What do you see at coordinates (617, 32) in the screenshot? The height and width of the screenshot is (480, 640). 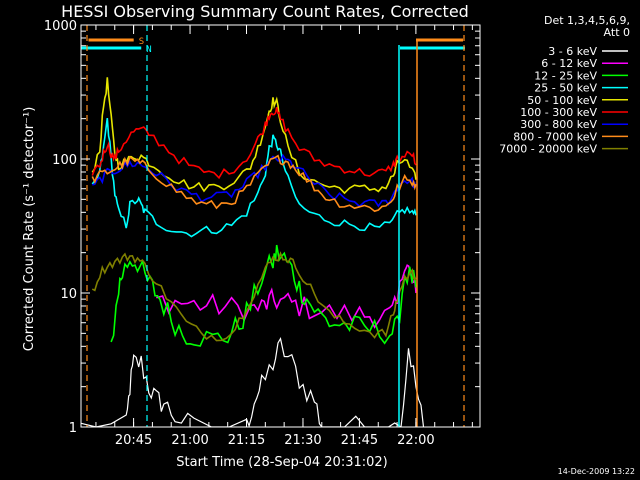 I see `legend-header-line: Att 0` at bounding box center [617, 32].